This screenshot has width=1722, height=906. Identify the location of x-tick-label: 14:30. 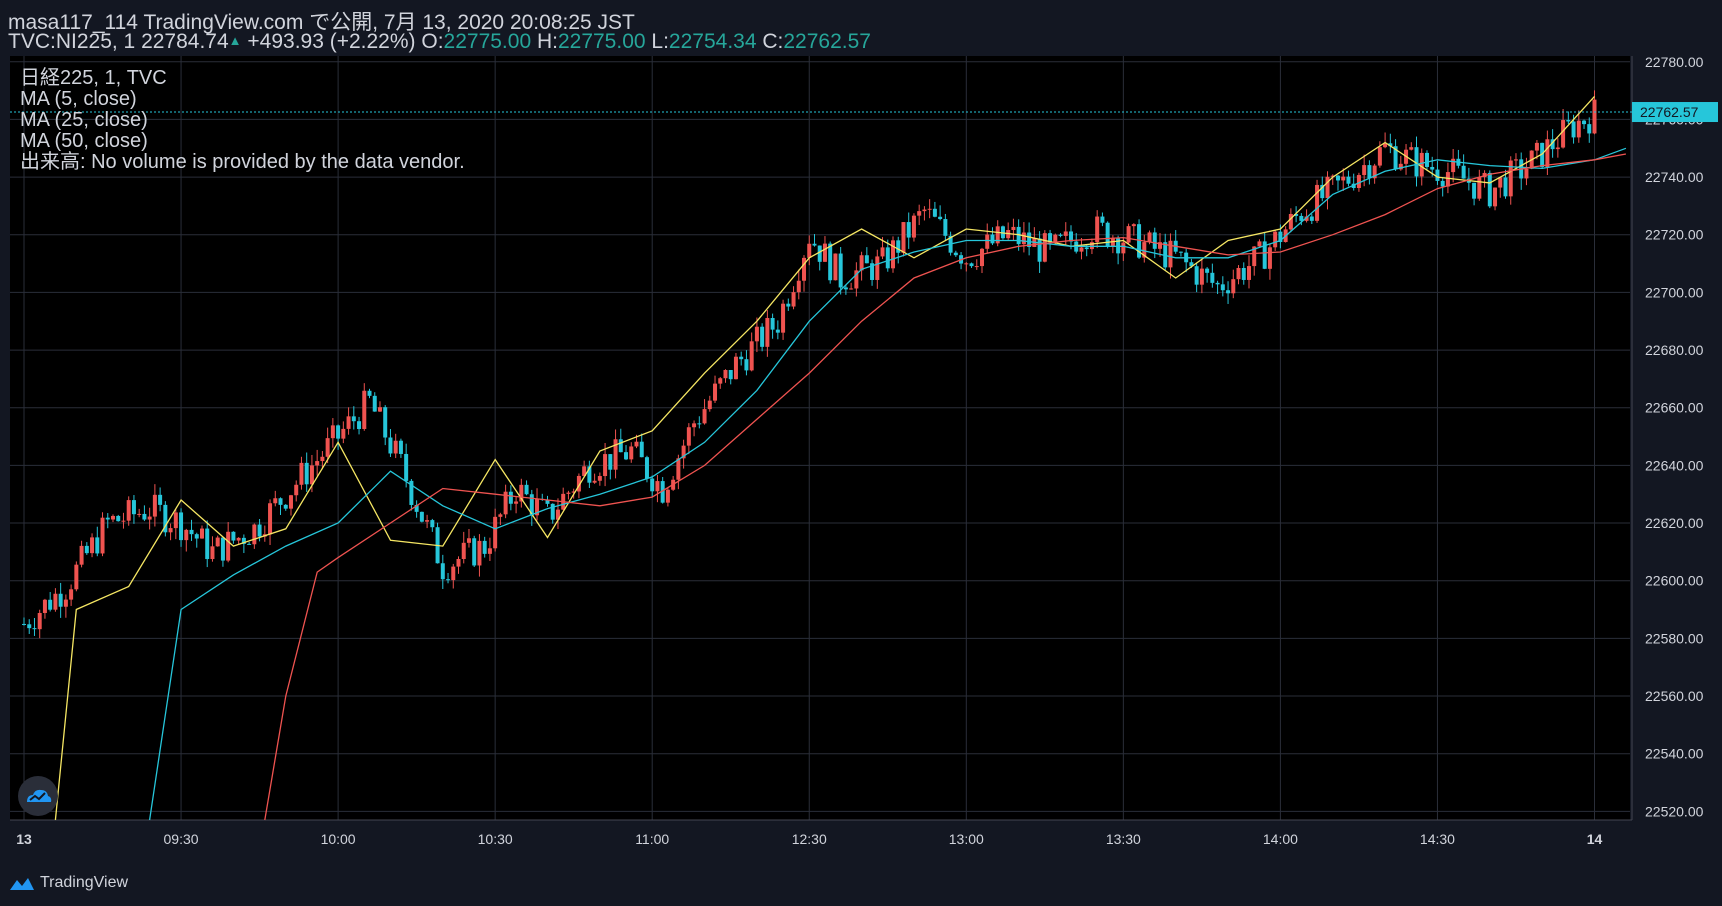
(1437, 839).